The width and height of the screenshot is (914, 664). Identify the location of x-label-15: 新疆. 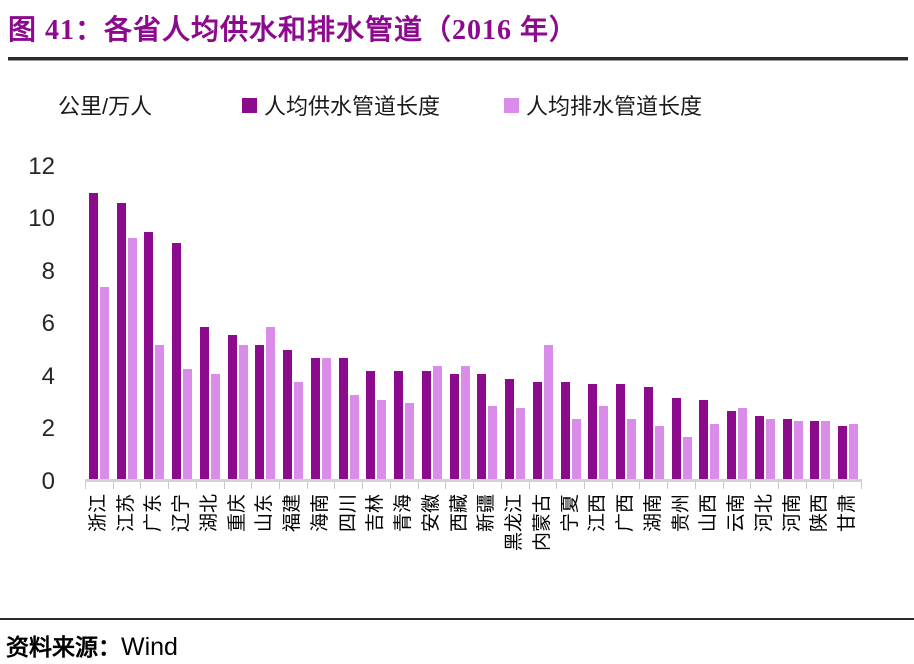
(487, 513).